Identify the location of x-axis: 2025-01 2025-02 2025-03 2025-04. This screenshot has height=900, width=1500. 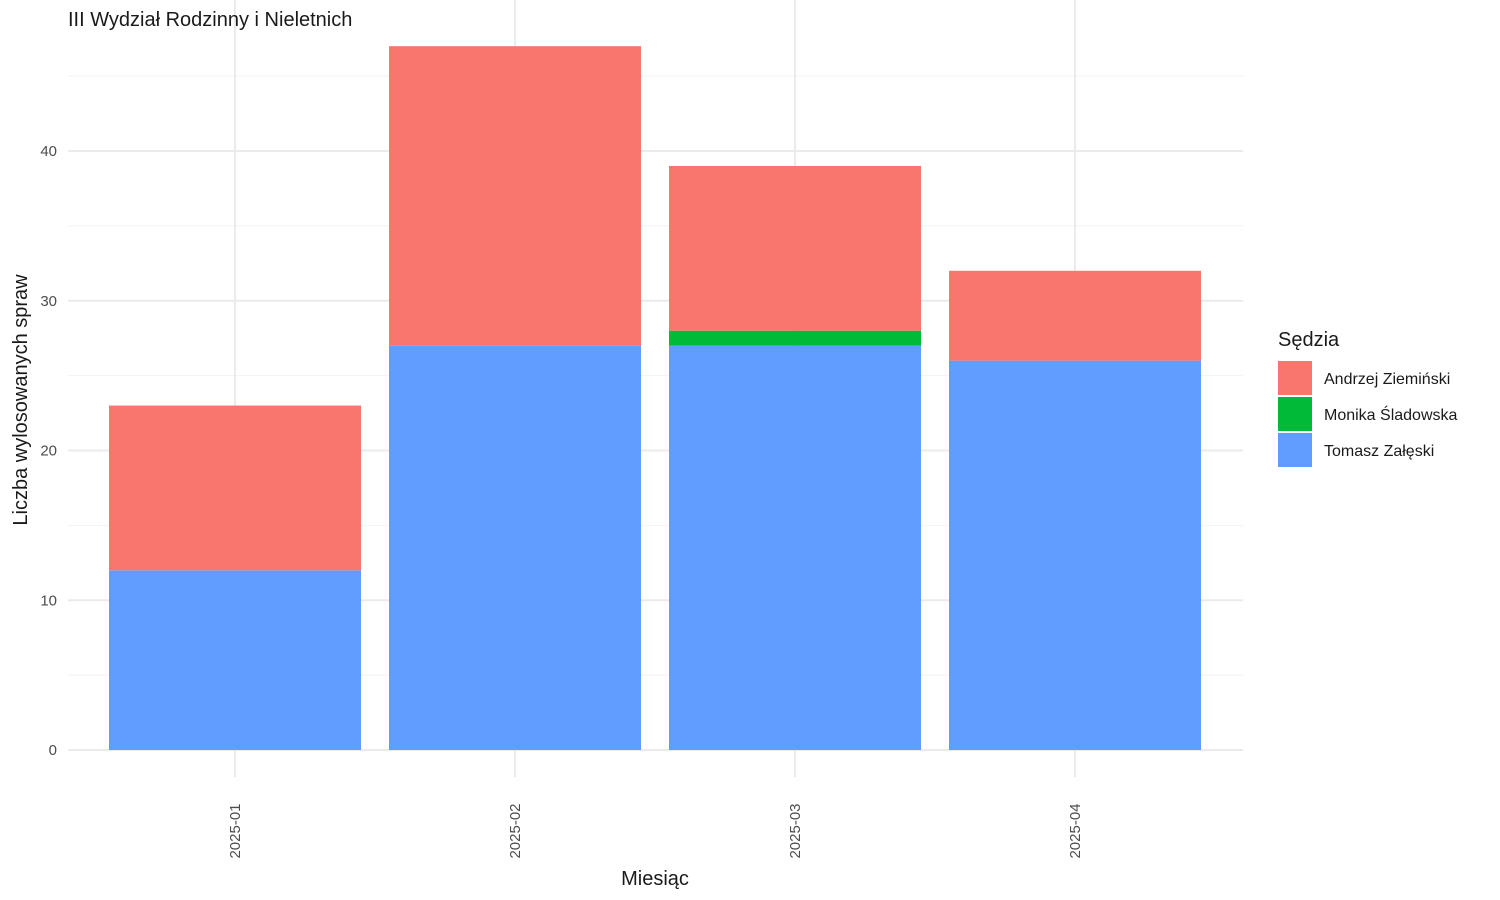
(655, 830).